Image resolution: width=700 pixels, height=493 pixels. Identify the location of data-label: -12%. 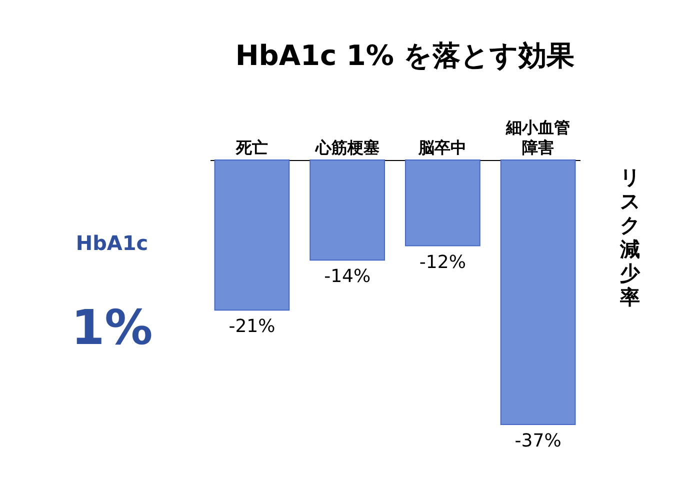
(442, 262).